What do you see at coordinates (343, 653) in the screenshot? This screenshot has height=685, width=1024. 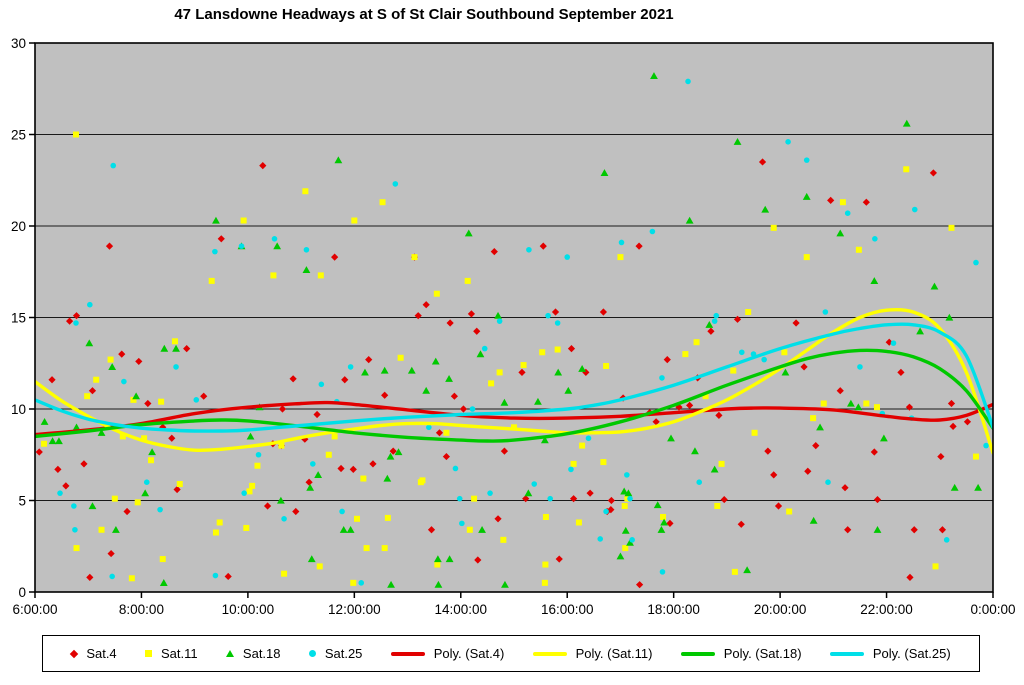 I see `legend-label: Sat.25` at bounding box center [343, 653].